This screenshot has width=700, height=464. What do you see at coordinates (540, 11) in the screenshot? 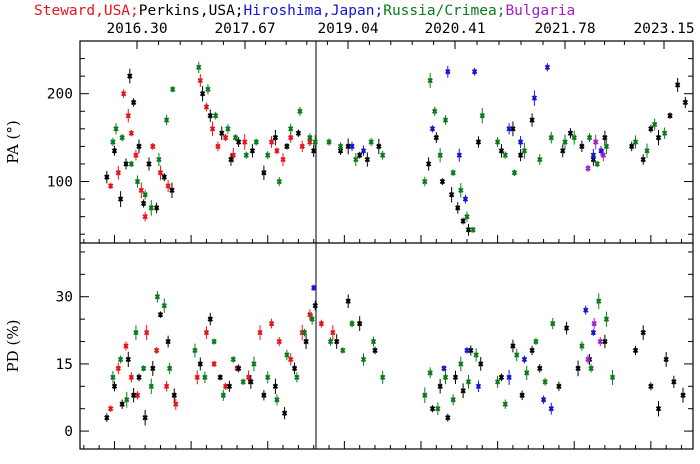
I see `legend-entry: Bulgaria` at bounding box center [540, 11].